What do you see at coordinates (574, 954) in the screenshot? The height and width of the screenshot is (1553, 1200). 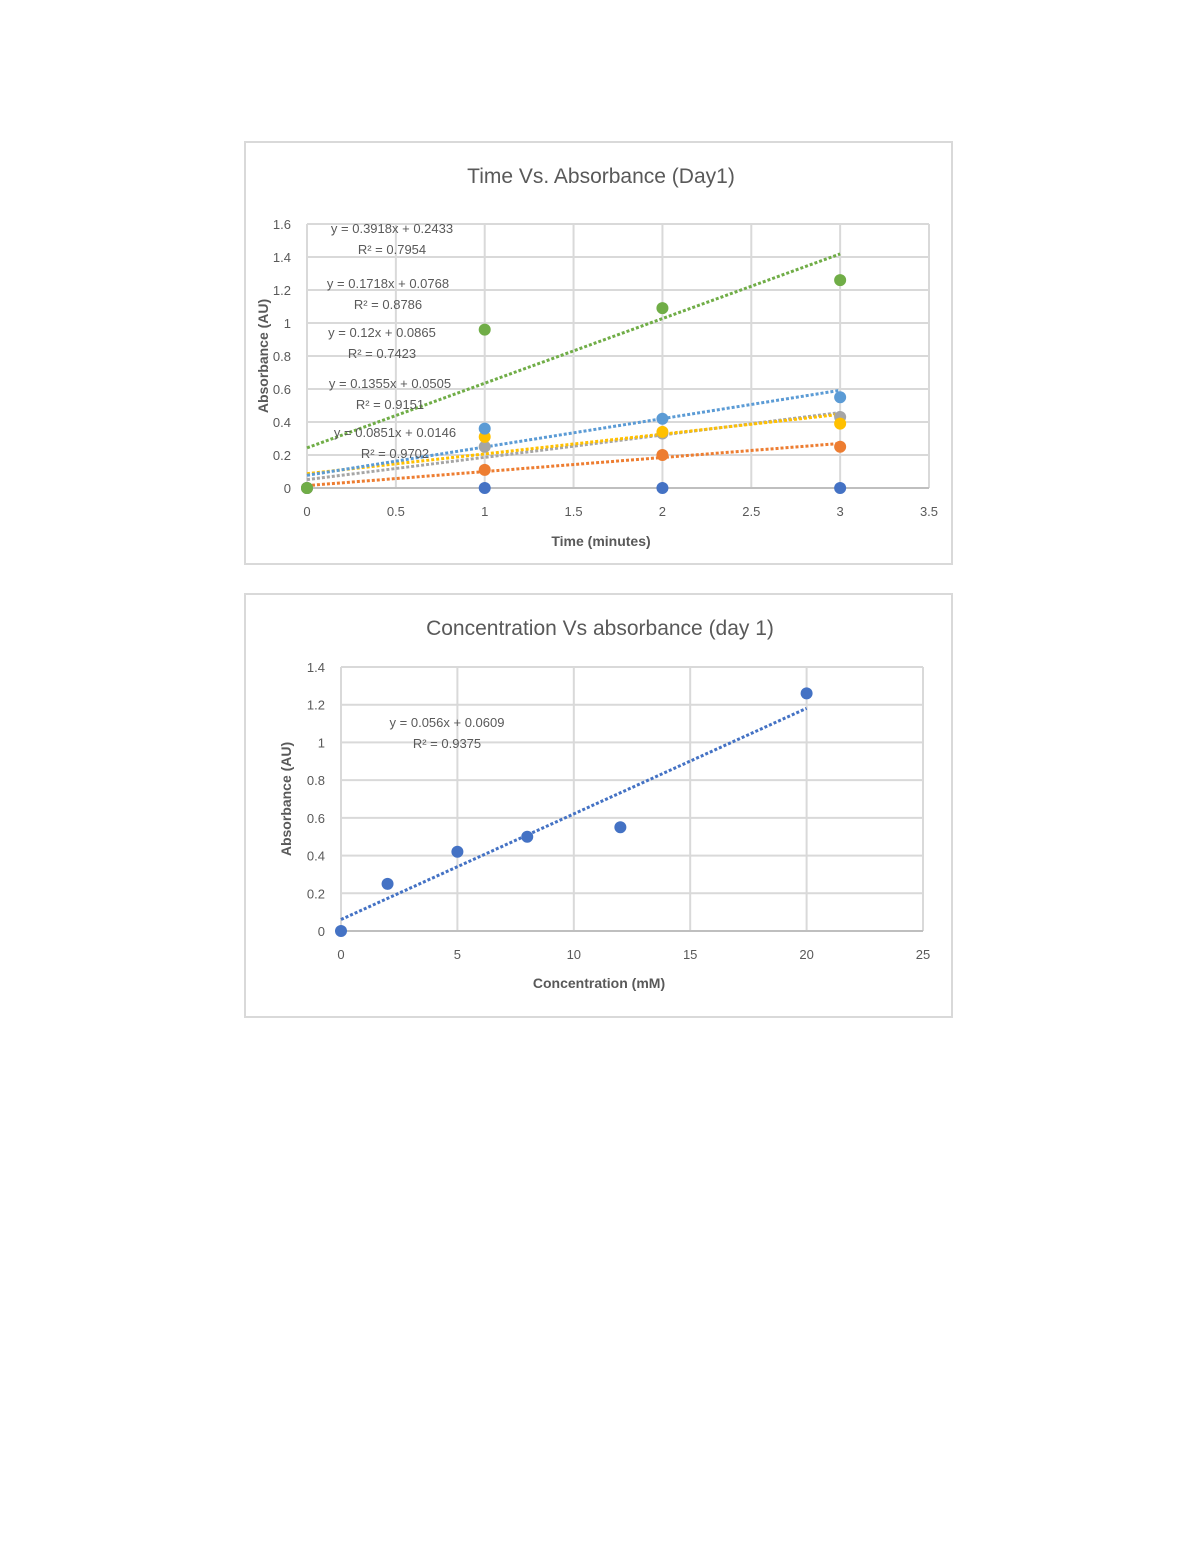 I see `x-tick-label: 10` at bounding box center [574, 954].